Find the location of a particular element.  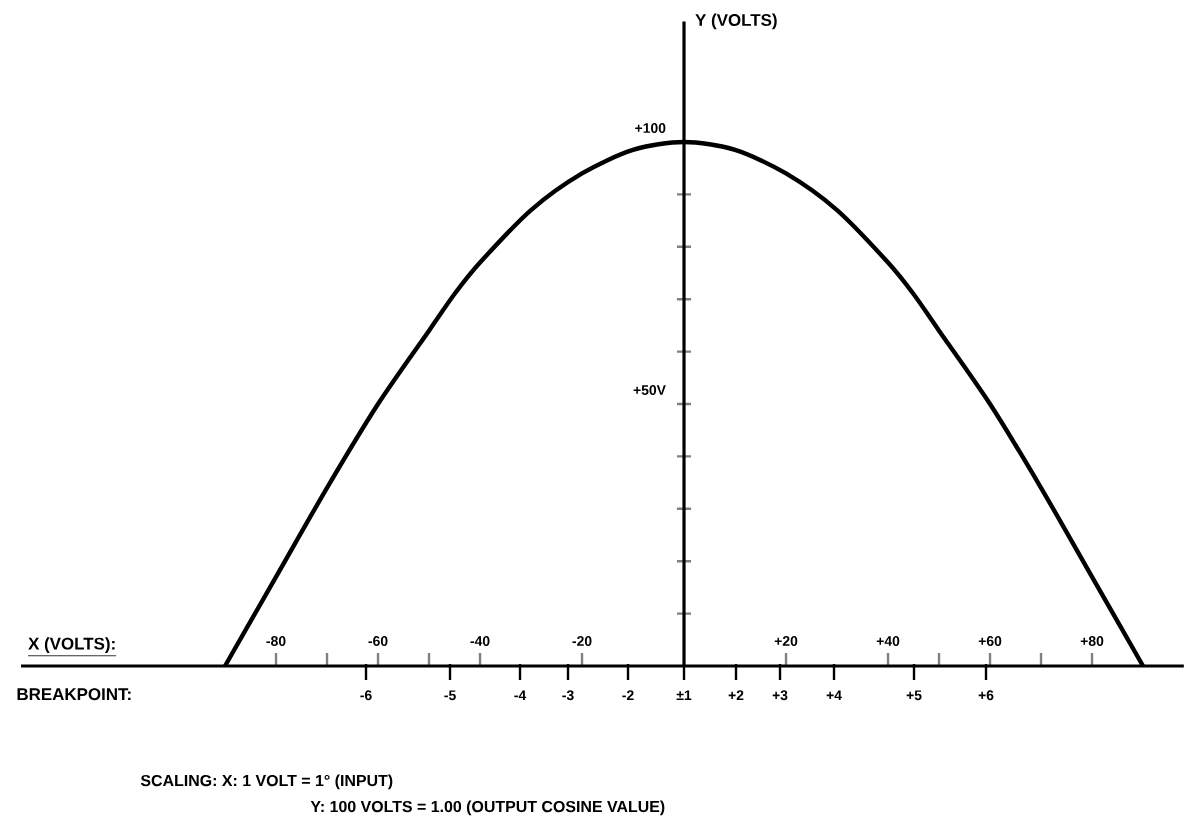

text: BREAKPOINT: is located at coordinates (74, 694).